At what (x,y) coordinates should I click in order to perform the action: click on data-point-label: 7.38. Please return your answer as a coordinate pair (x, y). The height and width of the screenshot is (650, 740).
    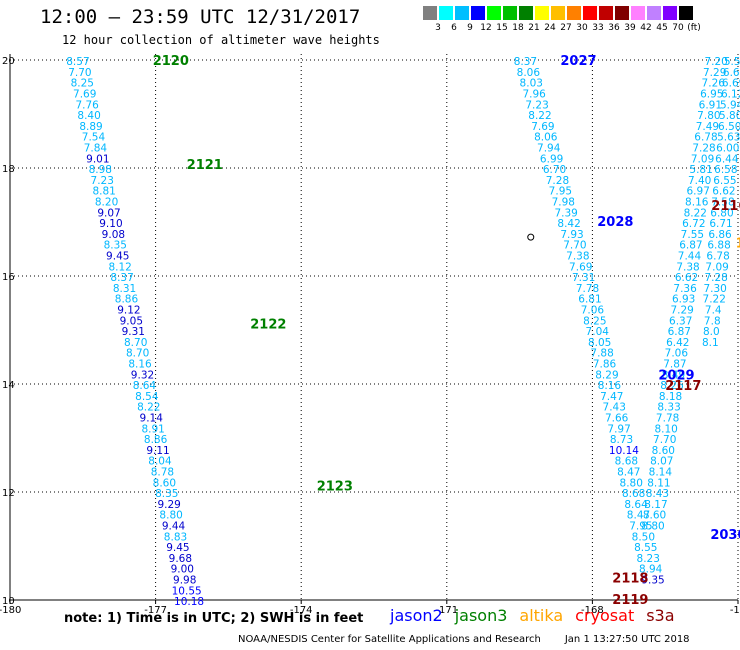
    Looking at the image, I should click on (577, 256).